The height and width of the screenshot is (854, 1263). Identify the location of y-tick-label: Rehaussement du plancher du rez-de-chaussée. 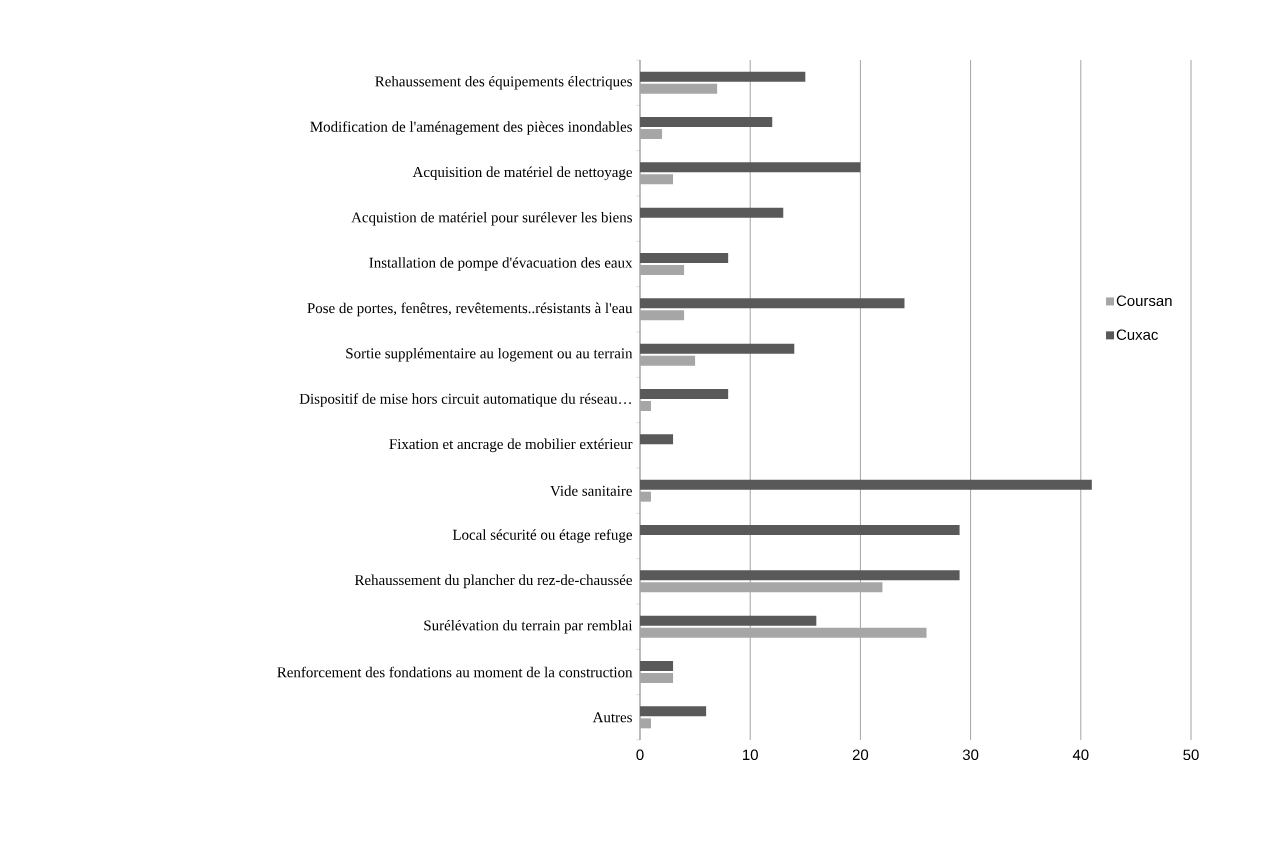
(493, 581).